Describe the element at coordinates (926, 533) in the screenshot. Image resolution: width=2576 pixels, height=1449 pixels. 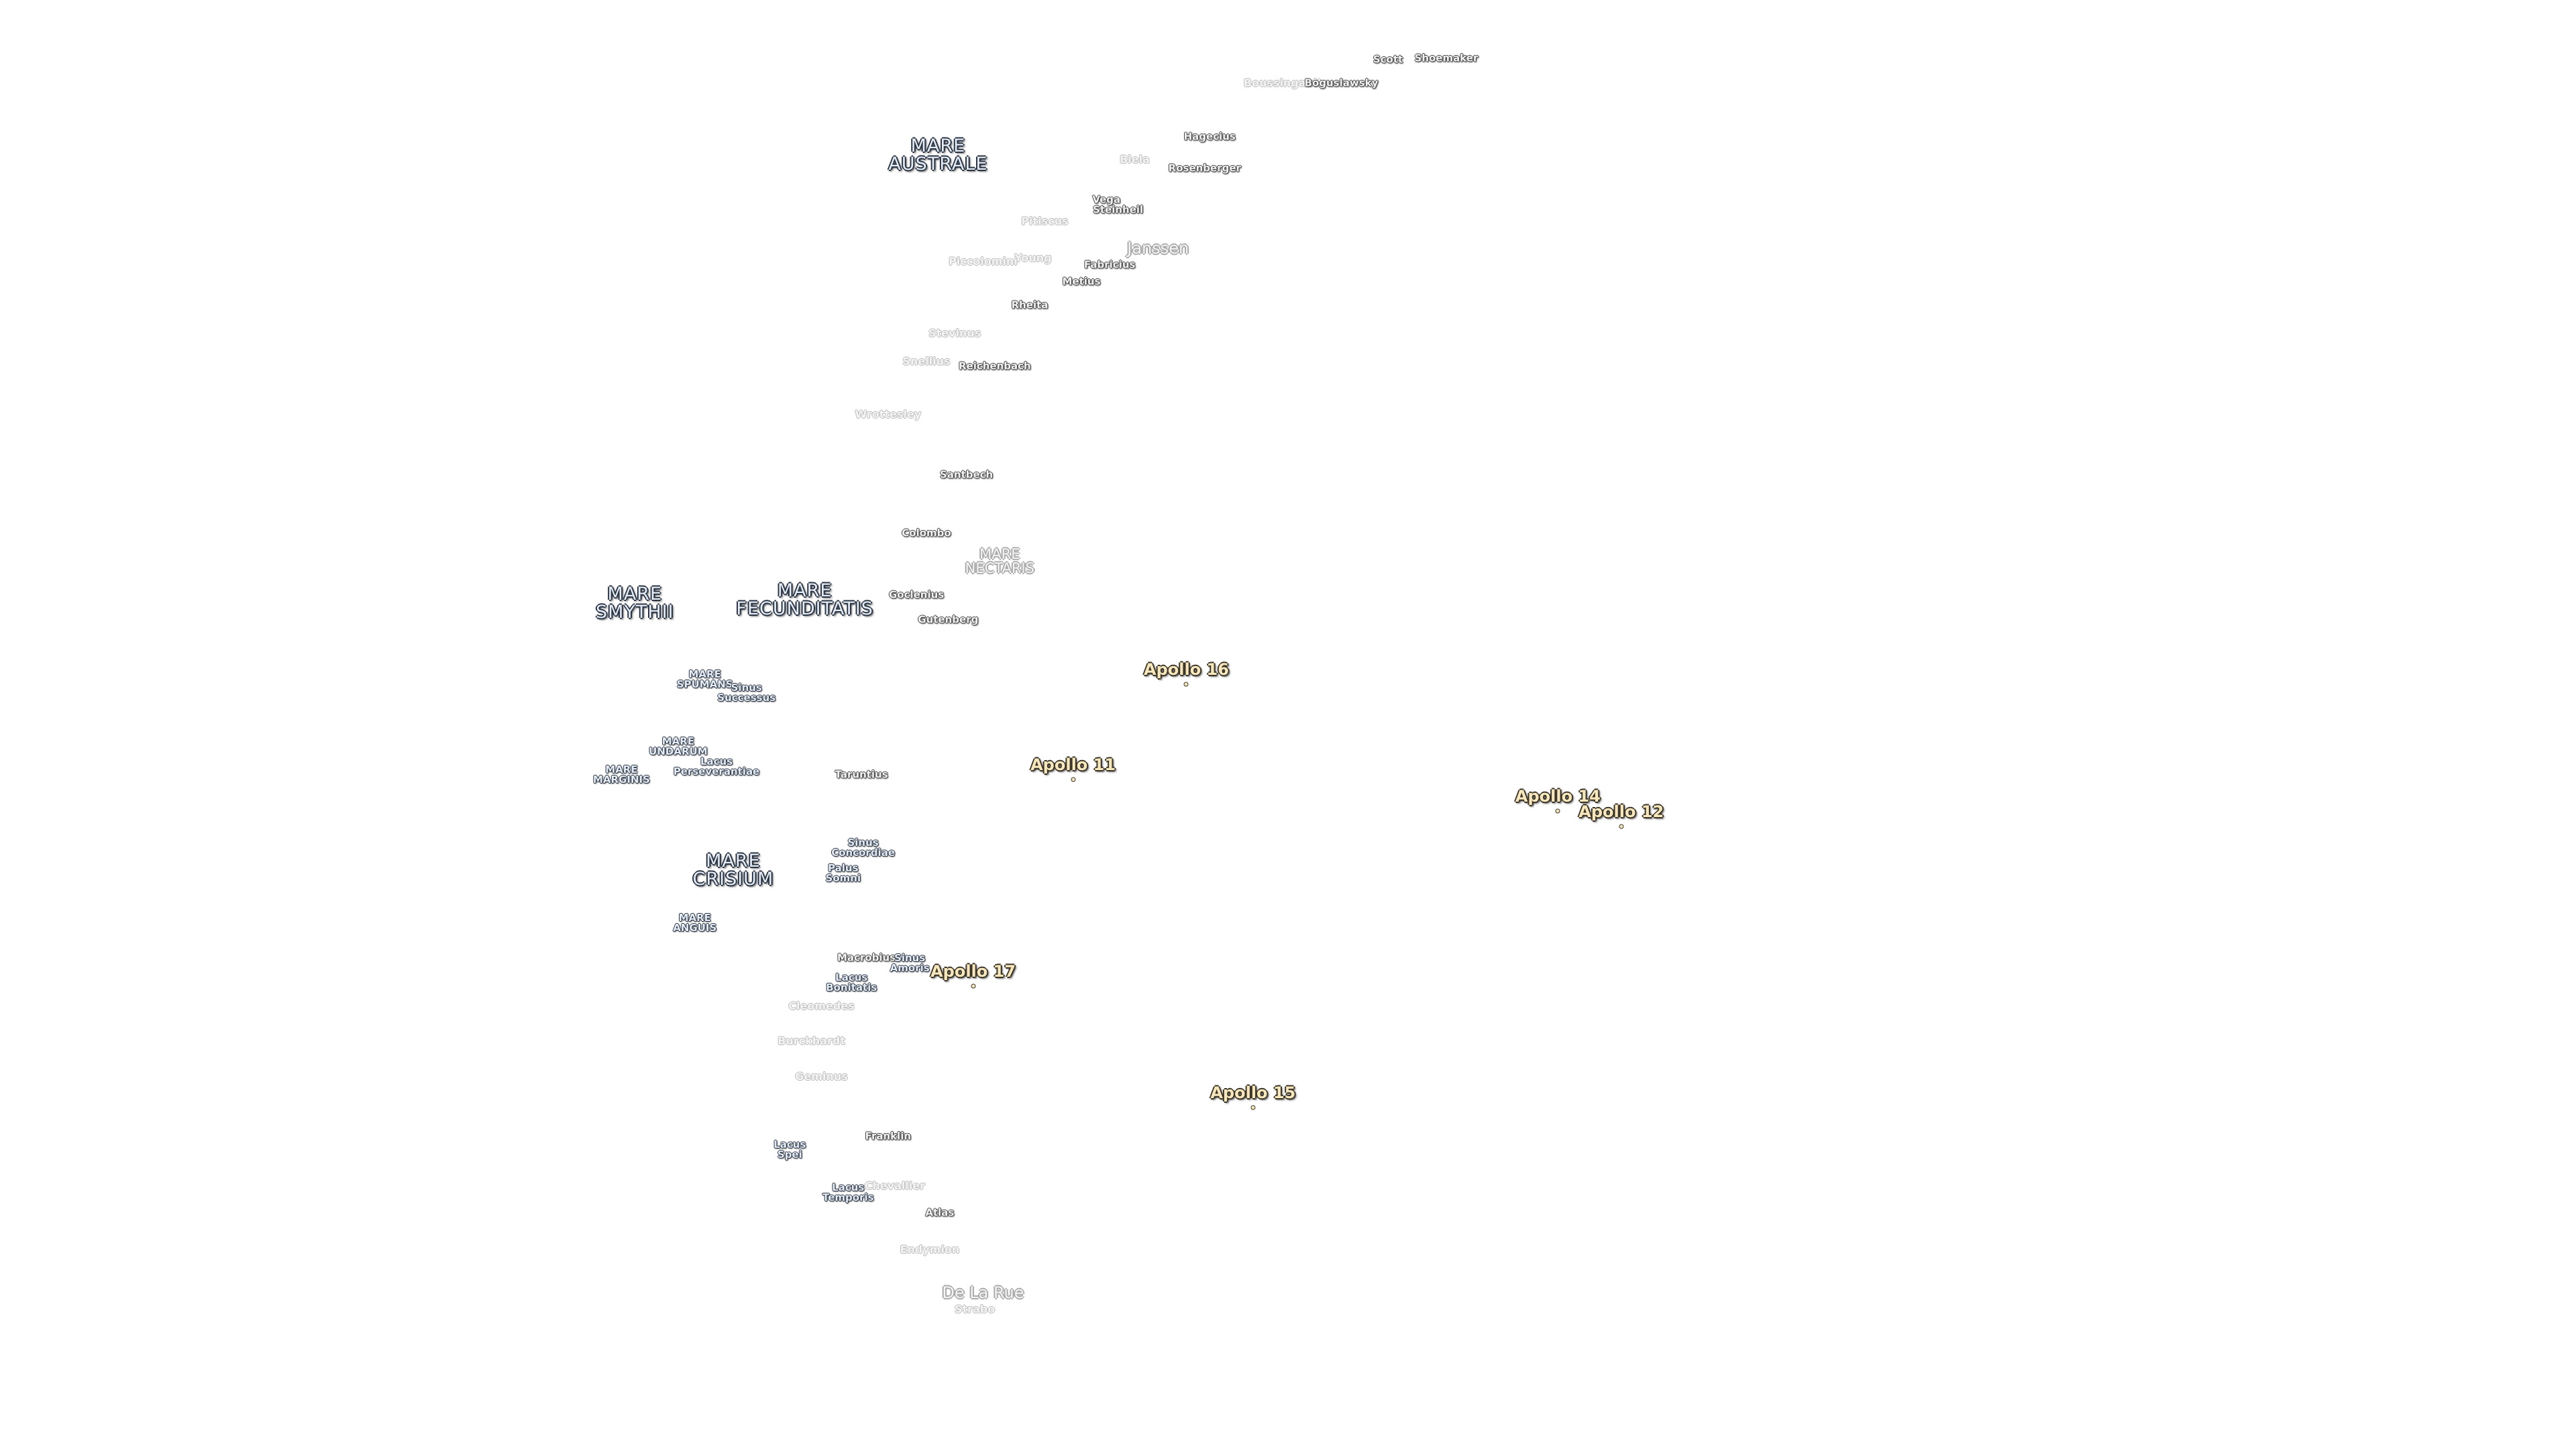
I see `feature-label: Colombo` at that location.